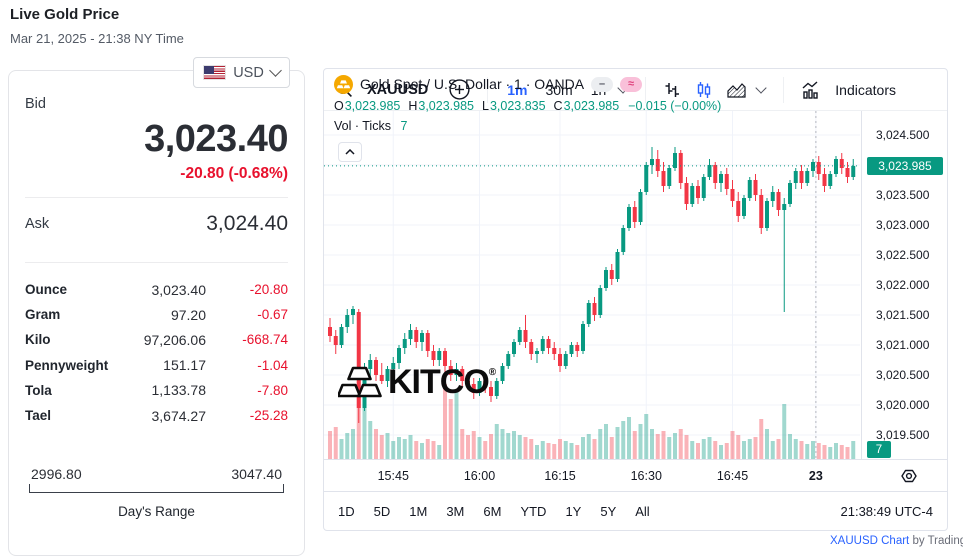 Image resolution: width=963 pixels, height=556 pixels. What do you see at coordinates (248, 72) in the screenshot?
I see `currency-value: USD` at bounding box center [248, 72].